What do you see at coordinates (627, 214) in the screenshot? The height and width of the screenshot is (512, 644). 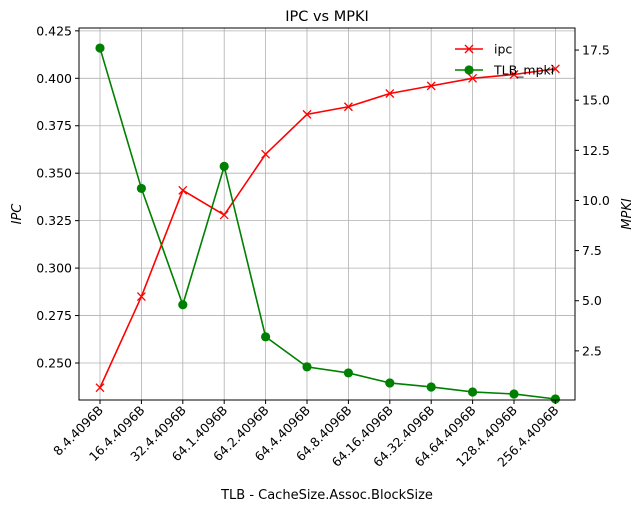 I see `y-axis-right-label: MPKI` at bounding box center [627, 214].